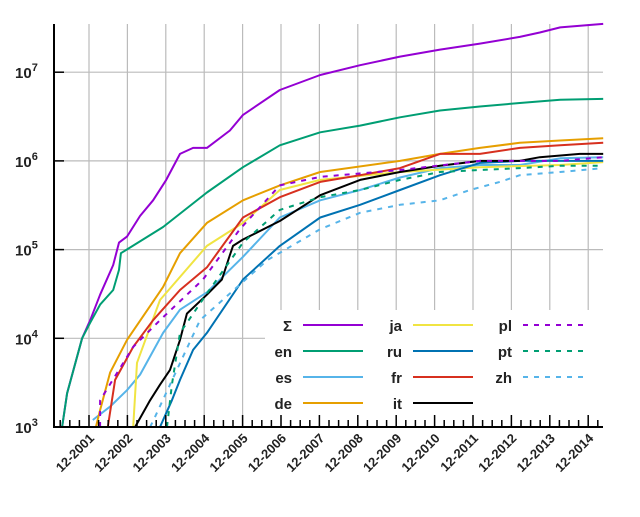 The image size is (640, 517). What do you see at coordinates (26, 250) in the screenshot?
I see `y-tick-label: 10⁵` at bounding box center [26, 250].